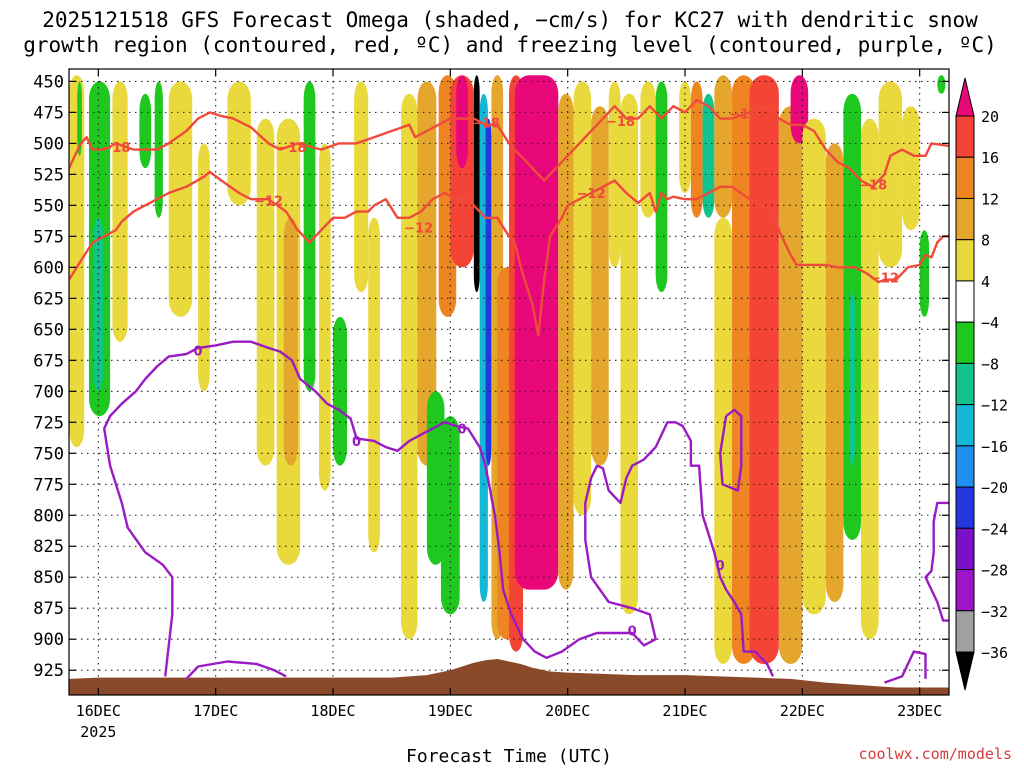 This screenshot has height=768, width=1024. What do you see at coordinates (48, 485) in the screenshot?
I see `y-tick-label: 775` at bounding box center [48, 485].